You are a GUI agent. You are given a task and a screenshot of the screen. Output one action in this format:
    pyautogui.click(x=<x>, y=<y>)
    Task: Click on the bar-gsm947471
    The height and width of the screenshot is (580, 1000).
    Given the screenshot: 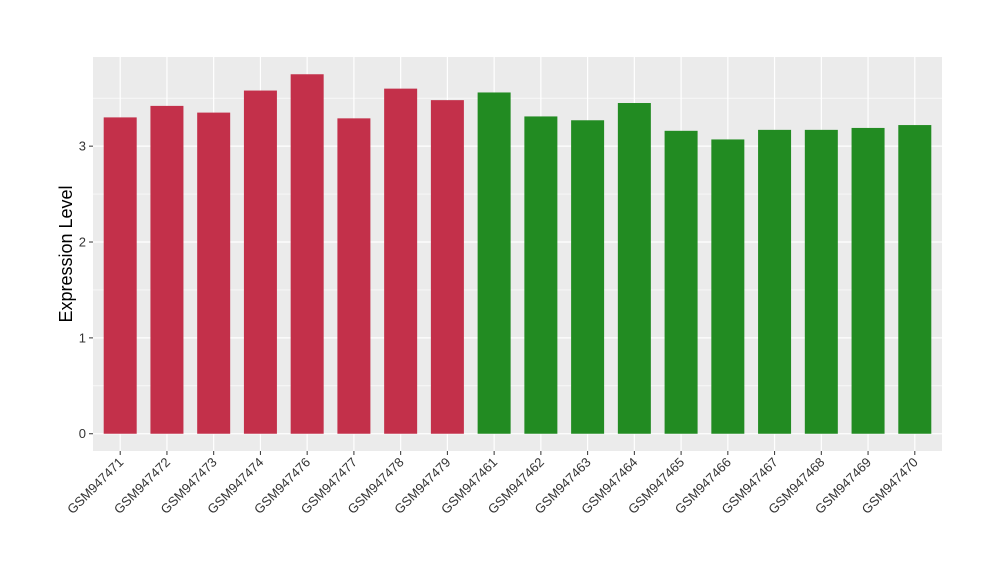 What is the action you would take?
    pyautogui.click(x=120, y=275)
    